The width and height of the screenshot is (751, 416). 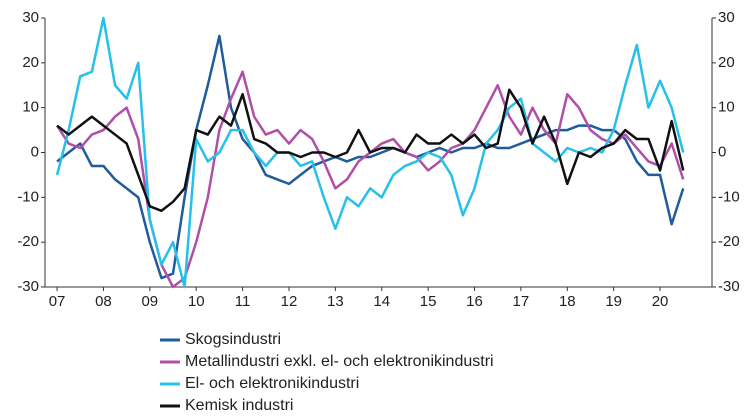 I want to click on y2-tick-label: -30, so click(x=729, y=286).